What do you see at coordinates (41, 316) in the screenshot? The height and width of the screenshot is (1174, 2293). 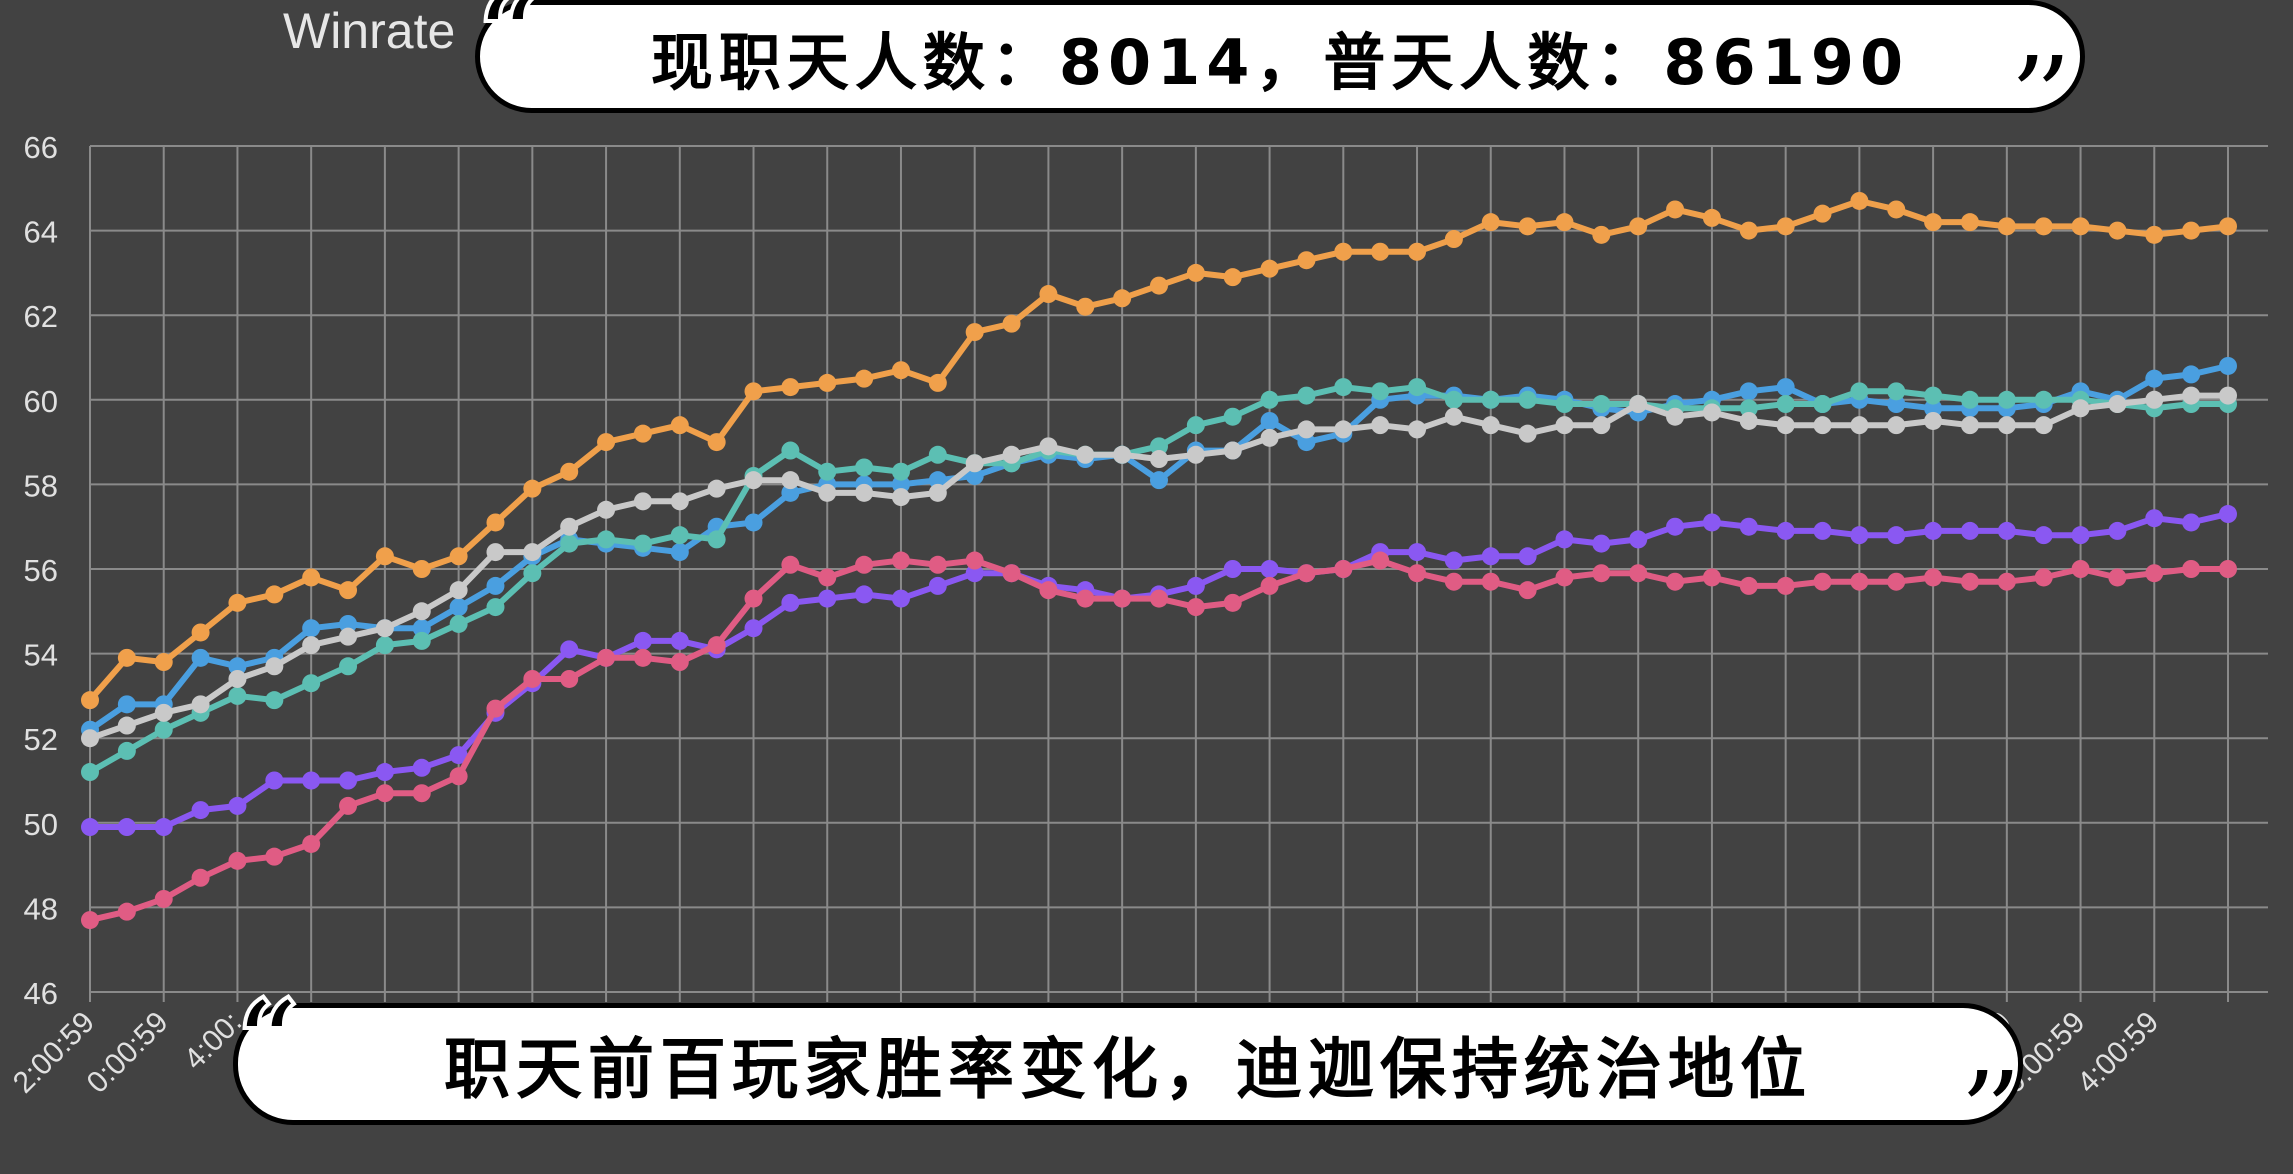 I see `y-tick-label: 62` at bounding box center [41, 316].